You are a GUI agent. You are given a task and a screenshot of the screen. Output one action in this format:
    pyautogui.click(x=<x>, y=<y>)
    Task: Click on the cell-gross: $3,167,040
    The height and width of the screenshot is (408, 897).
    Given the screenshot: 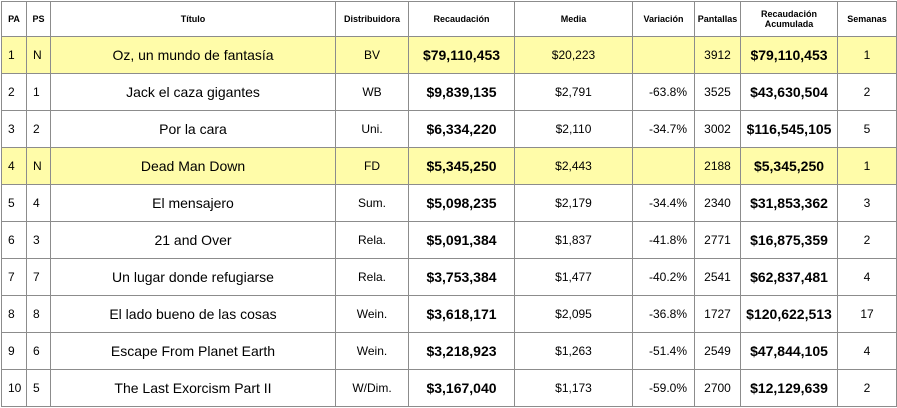 What is the action you would take?
    pyautogui.click(x=461, y=388)
    